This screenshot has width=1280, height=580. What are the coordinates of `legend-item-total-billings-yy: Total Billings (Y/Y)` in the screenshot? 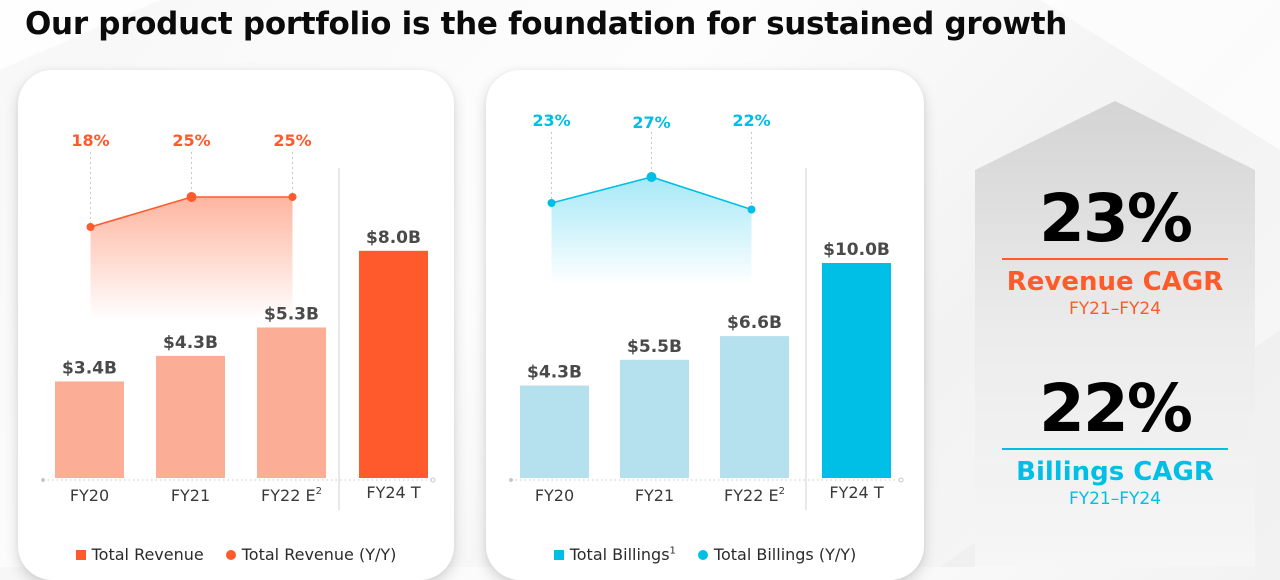 It's located at (777, 554).